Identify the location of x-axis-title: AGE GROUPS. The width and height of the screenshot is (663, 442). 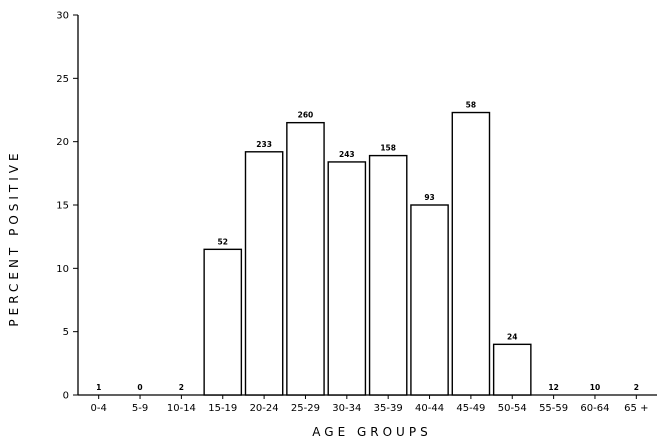
(371, 432).